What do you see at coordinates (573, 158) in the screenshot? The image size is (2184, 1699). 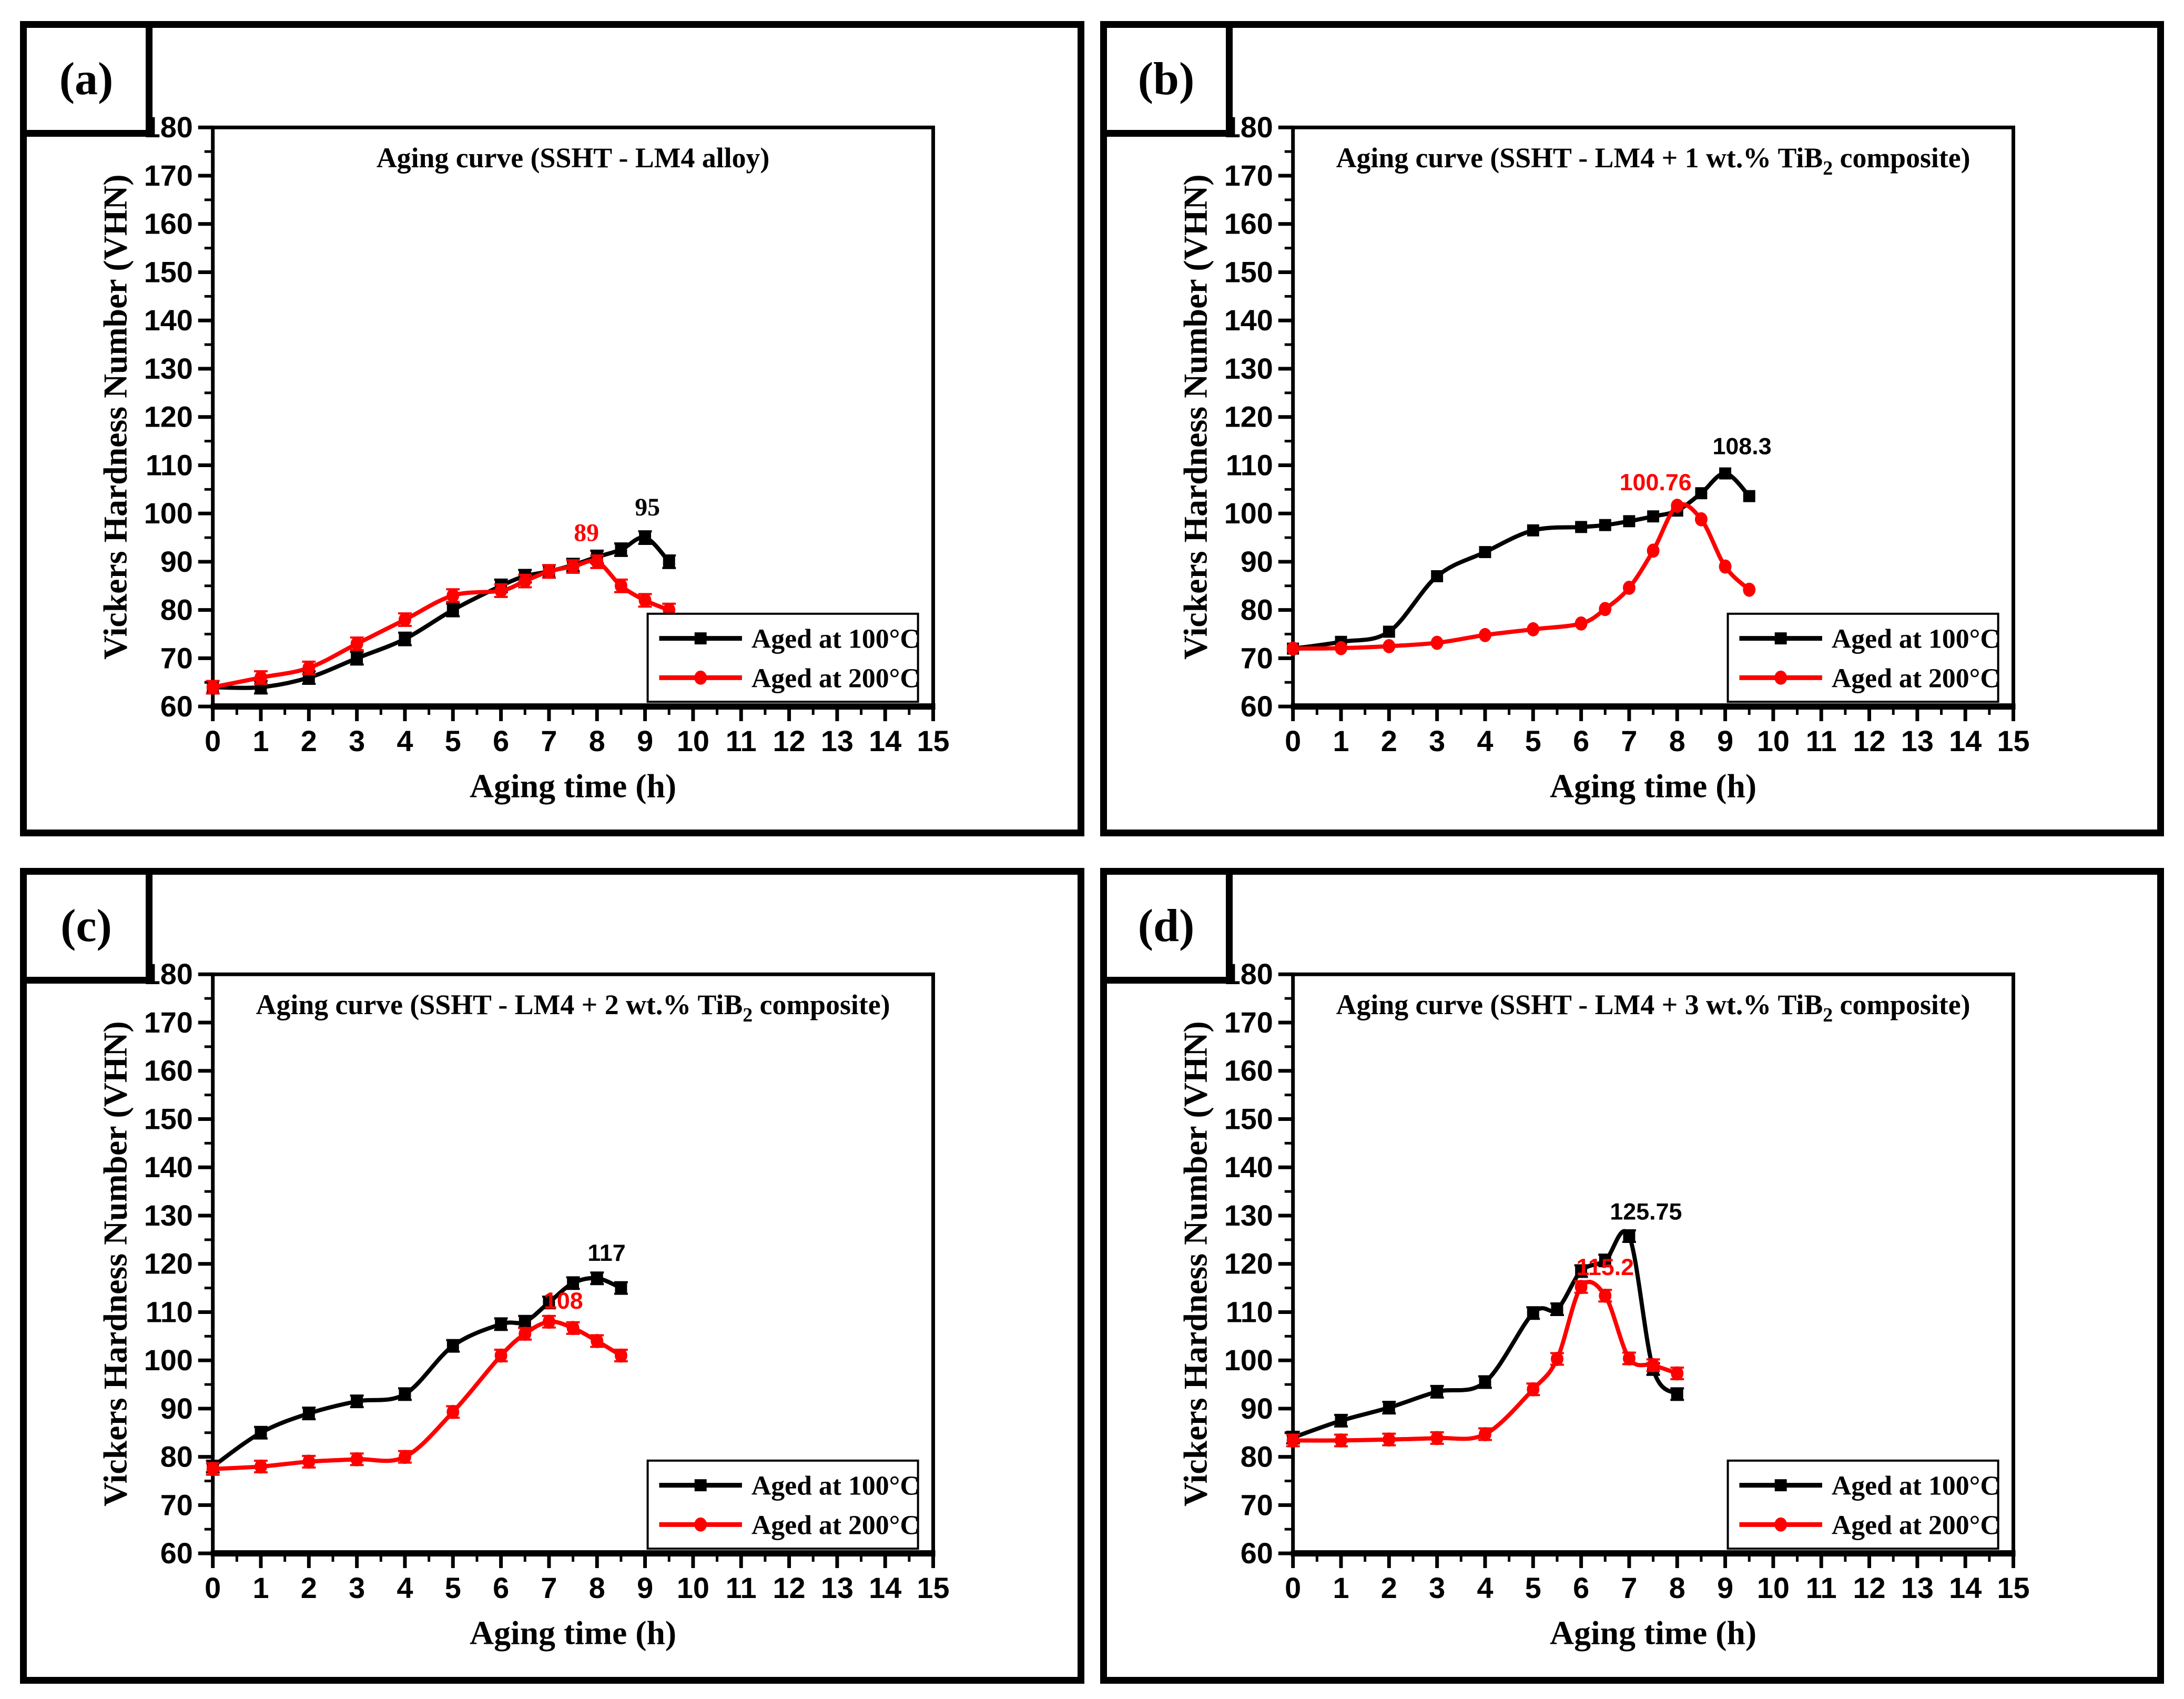 I see `chart-title-a: Aging curve (SSHT - LM4 alloy)` at bounding box center [573, 158].